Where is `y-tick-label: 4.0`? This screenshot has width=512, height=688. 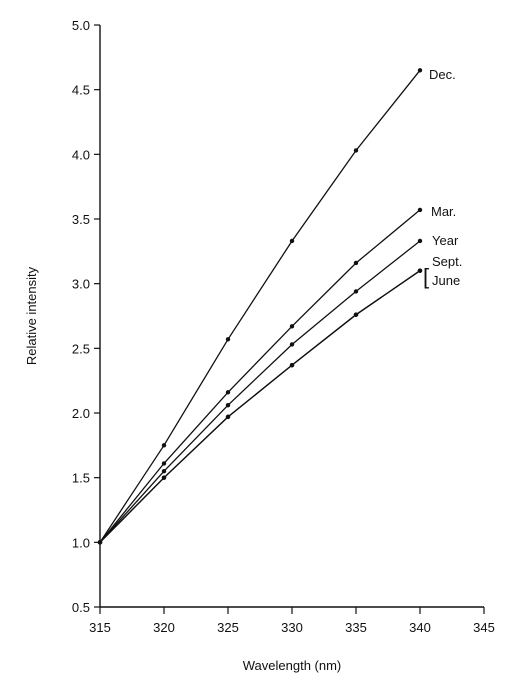
y-tick-label: 4.0 is located at coordinates (81, 154).